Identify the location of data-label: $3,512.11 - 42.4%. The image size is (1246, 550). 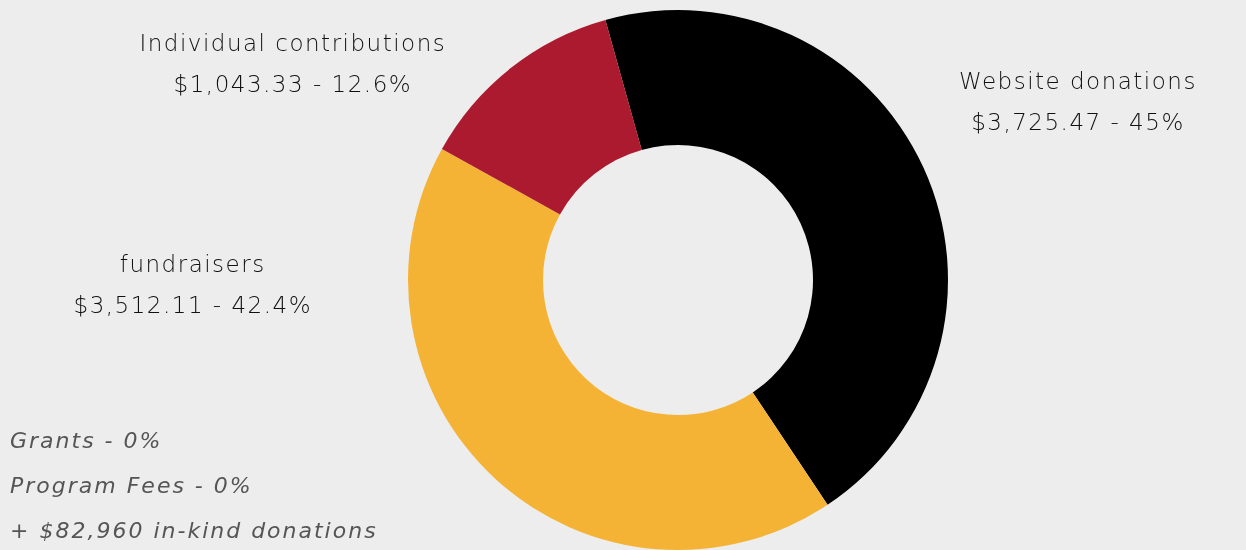
(193, 305).